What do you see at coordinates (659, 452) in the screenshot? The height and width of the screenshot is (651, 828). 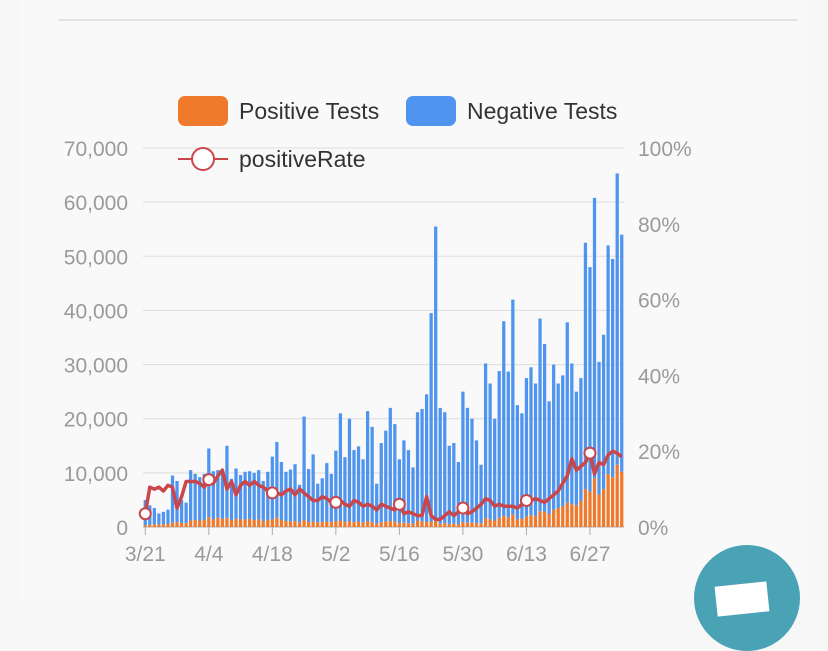 I see `y-right-tick-label: 20%` at bounding box center [659, 452].